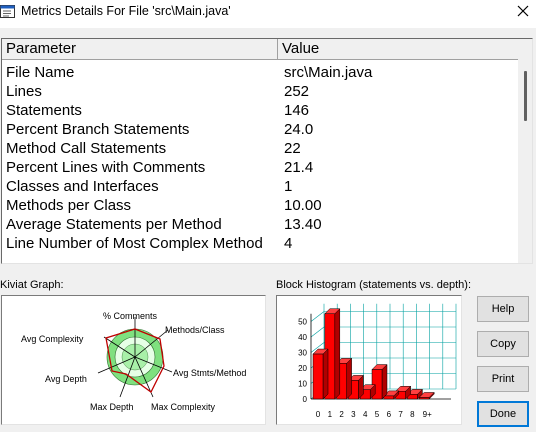  Describe the element at coordinates (32, 285) in the screenshot. I see `kiviat-graph-label: Kiviat Graph:` at that location.